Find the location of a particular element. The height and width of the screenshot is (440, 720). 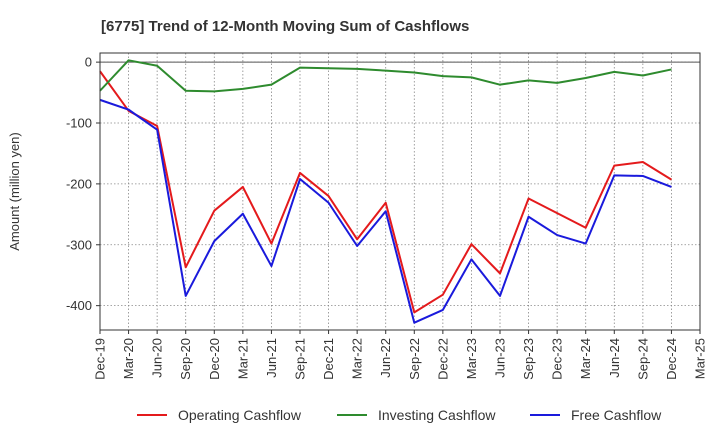

x-tick-label: Sep-20 is located at coordinates (185, 359).